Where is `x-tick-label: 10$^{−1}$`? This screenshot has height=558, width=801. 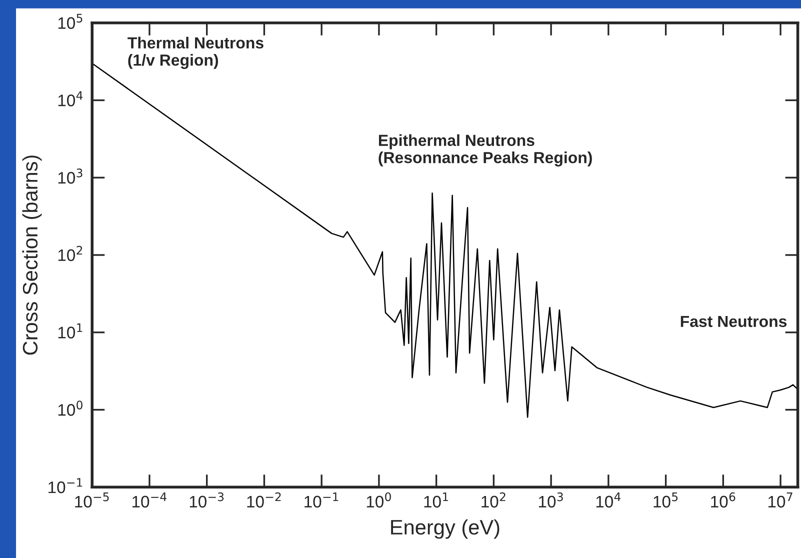 x-tick-label: 10$^{−1}$ is located at coordinates (321, 500).